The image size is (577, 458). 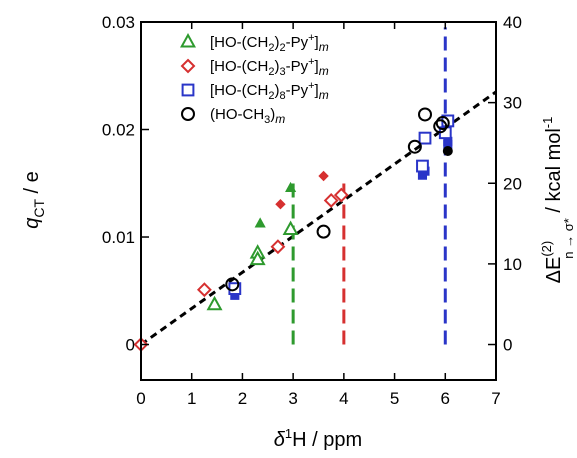 What do you see at coordinates (34, 200) in the screenshot?
I see `y-left-axis-title: qCT / e` at bounding box center [34, 200].